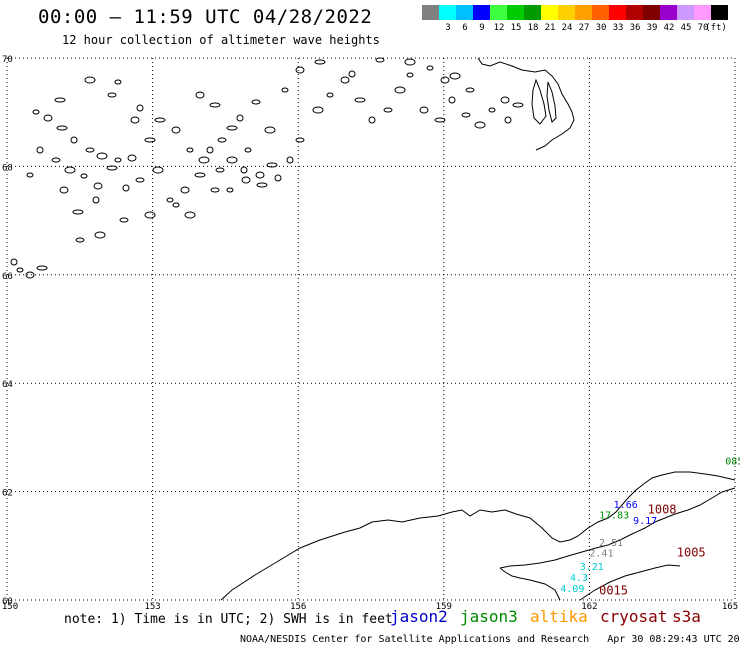 Image resolution: width=740 pixels, height=650 pixels. Describe the element at coordinates (716, 28) in the screenshot. I see `scale-unit: (ft)` at that location.